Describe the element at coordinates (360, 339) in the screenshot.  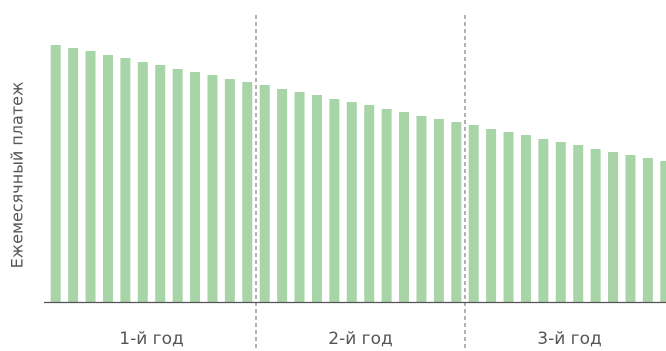
I see `x-group-label: 2-й год` at that location.